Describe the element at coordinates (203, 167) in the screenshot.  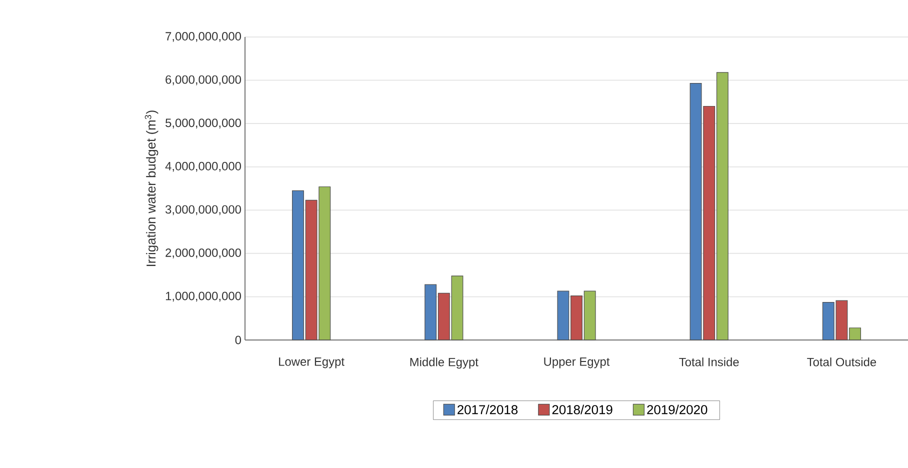
I see `y-tick-label: 4,000,000,000` at that location.